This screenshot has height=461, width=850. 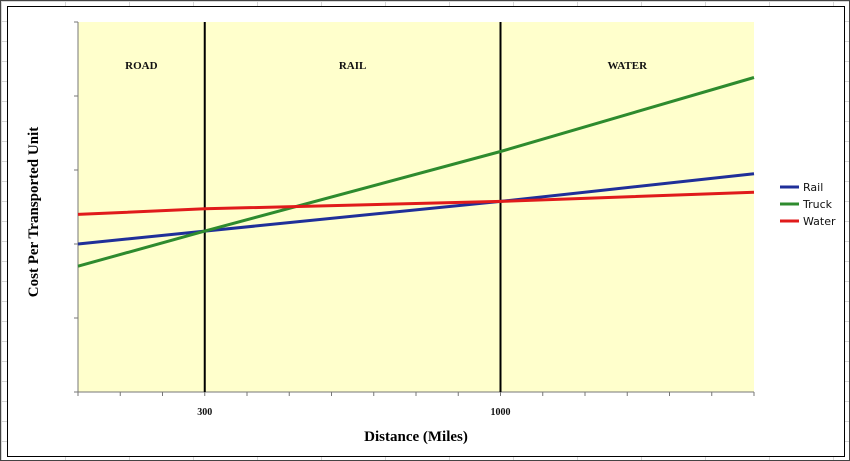 I want to click on legend-label-rail: Rail, so click(x=813, y=187).